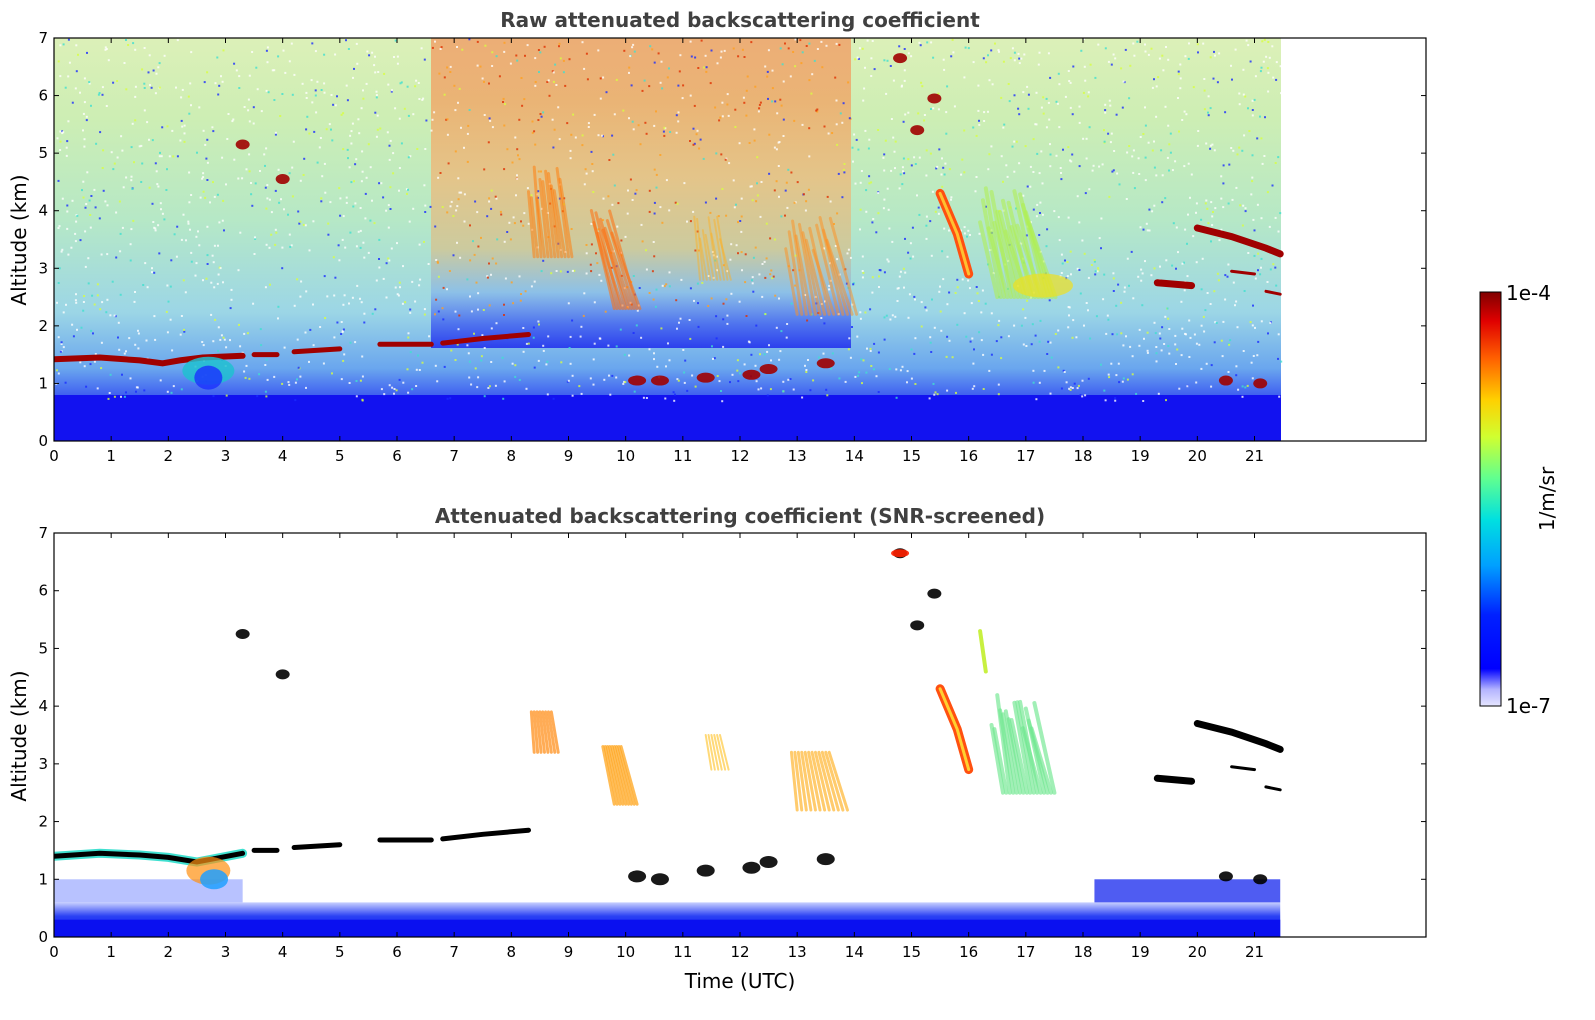  What do you see at coordinates (512, 456) in the screenshot?
I see `x-tick-label: 8` at bounding box center [512, 456].